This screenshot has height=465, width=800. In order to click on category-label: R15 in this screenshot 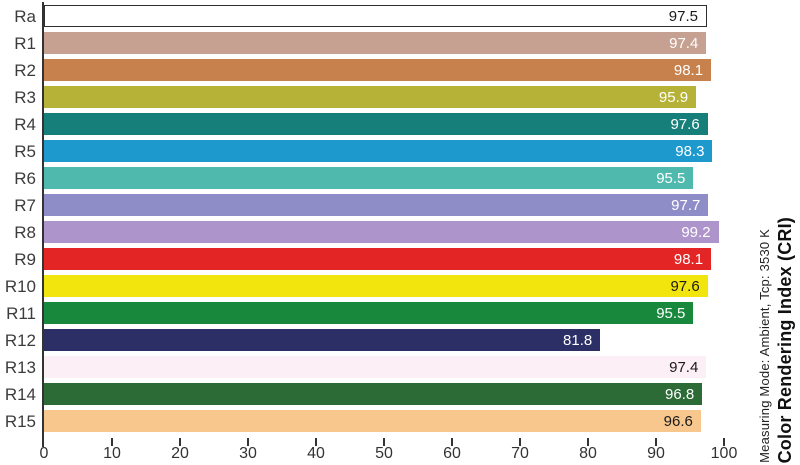, I will do `click(20, 421)`.